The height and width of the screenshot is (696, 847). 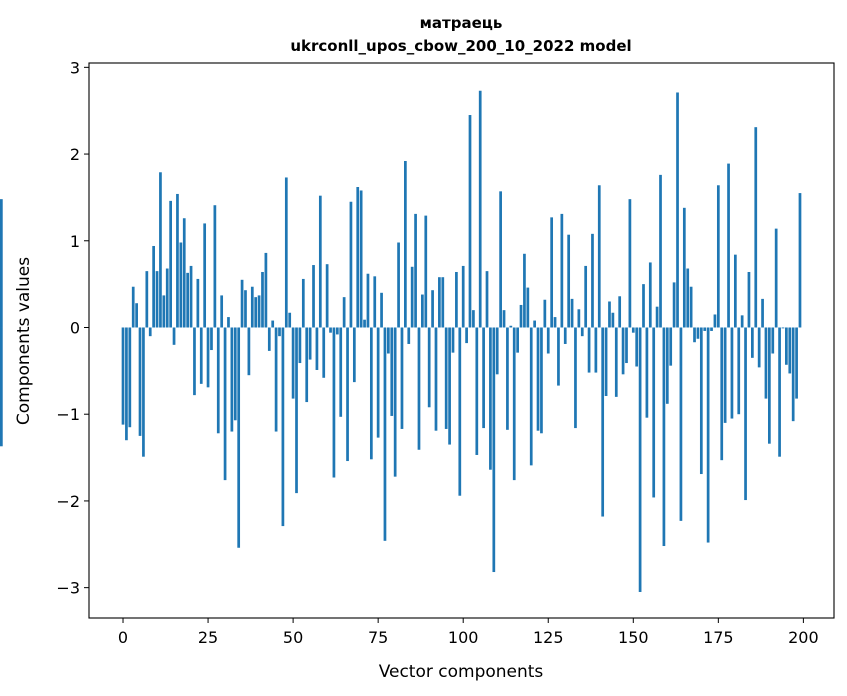 I want to click on x-tick-label: 0, so click(x=123, y=637).